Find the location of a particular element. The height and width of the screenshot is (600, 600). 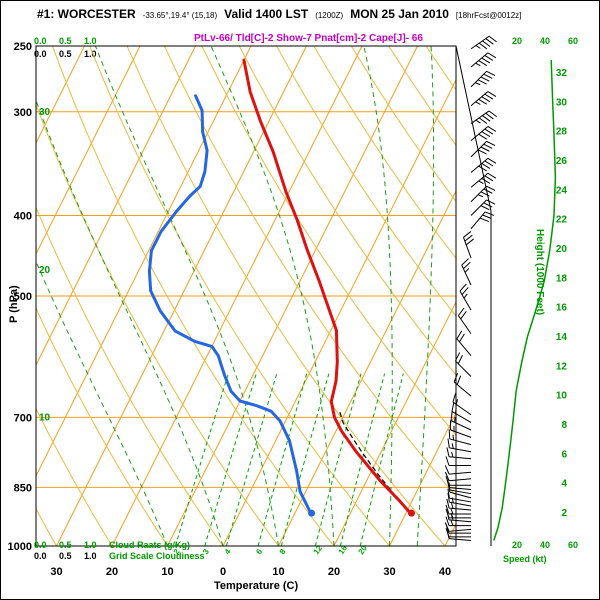

wind-barb-column is located at coordinates (470, 288).